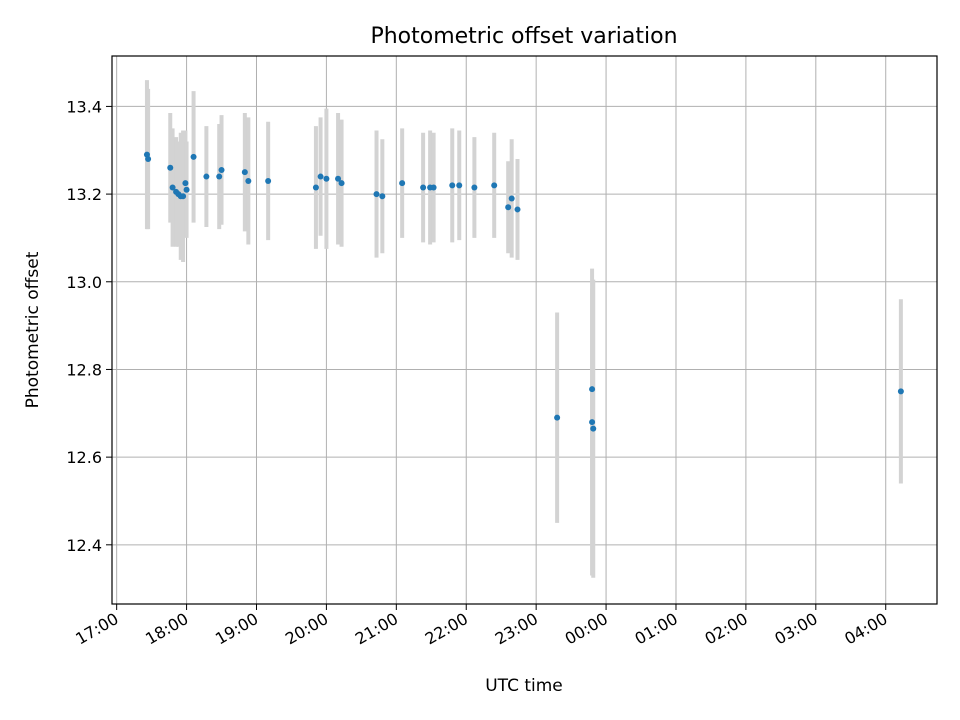  Describe the element at coordinates (795, 629) in the screenshot. I see `x-tick-label: 03:00` at that location.